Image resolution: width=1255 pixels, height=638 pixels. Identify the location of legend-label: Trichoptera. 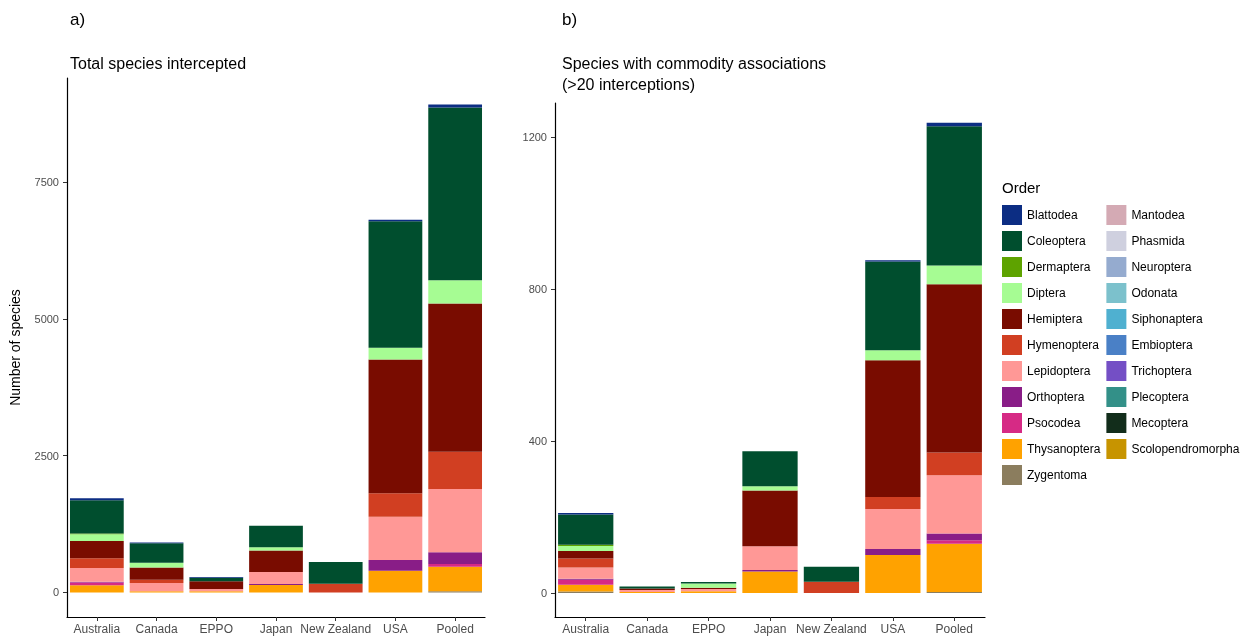
(1161, 371).